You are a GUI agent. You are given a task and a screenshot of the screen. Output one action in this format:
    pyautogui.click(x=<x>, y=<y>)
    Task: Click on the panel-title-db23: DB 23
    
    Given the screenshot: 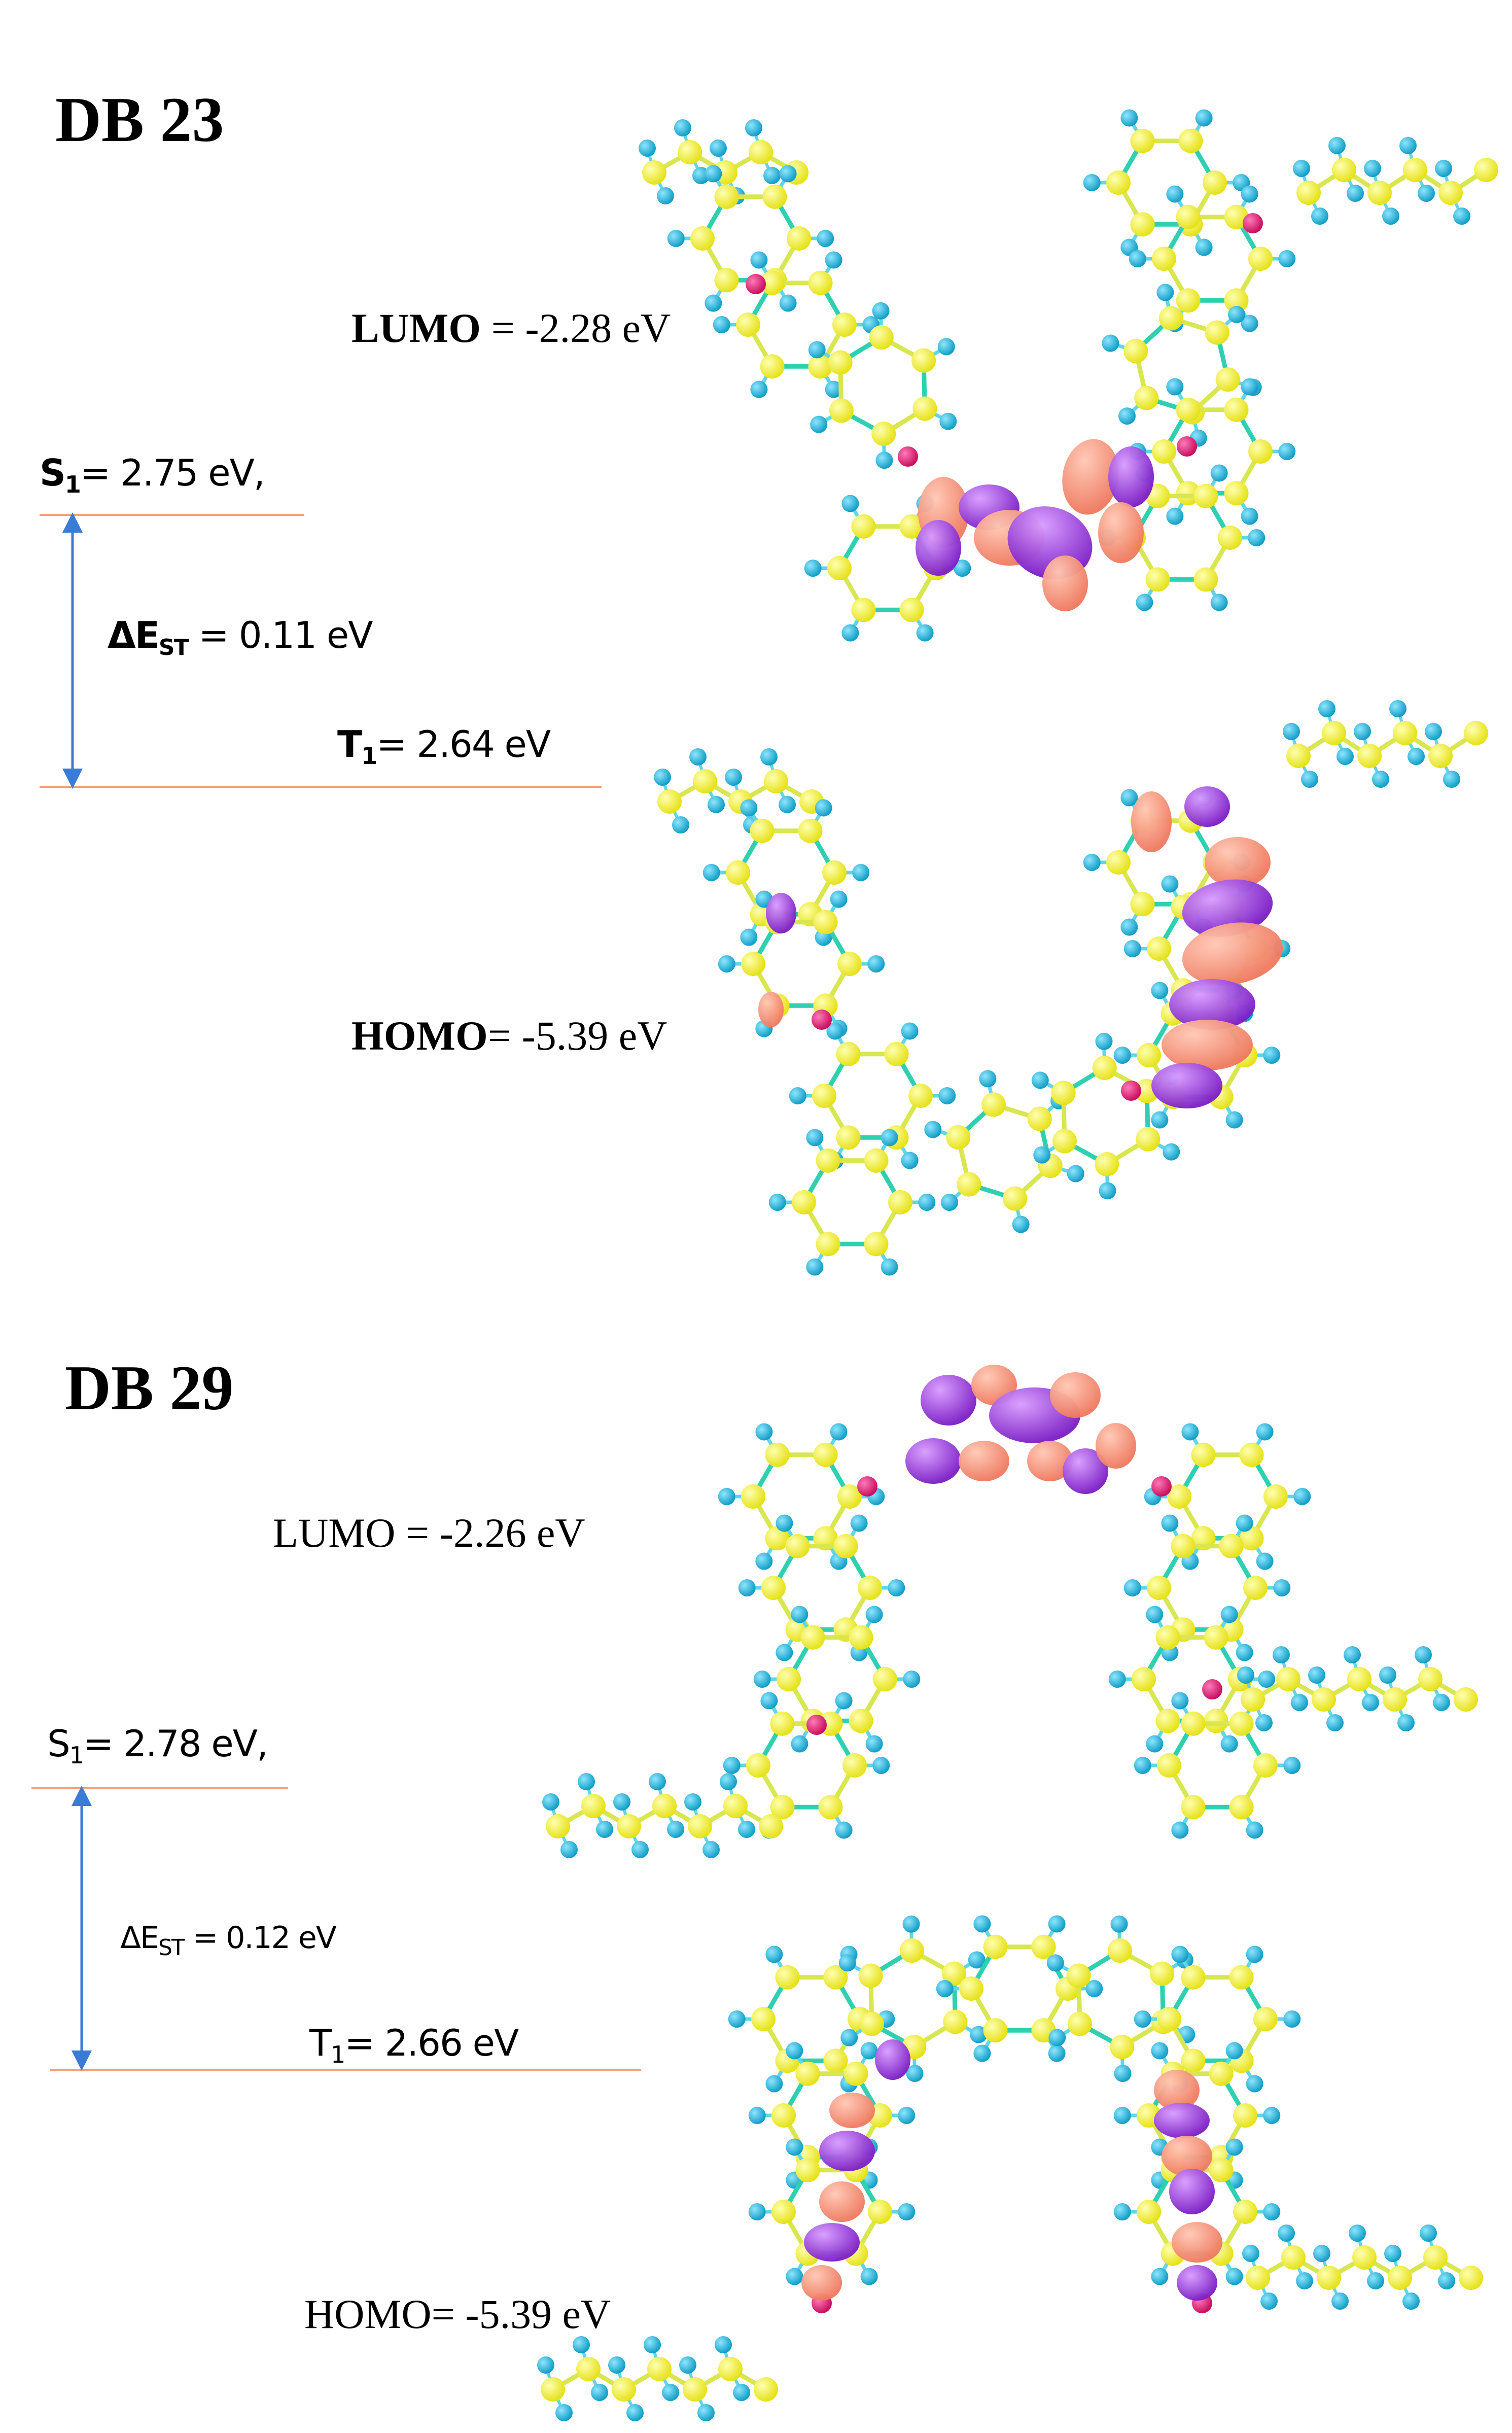 What is the action you would take?
    pyautogui.click(x=139, y=120)
    